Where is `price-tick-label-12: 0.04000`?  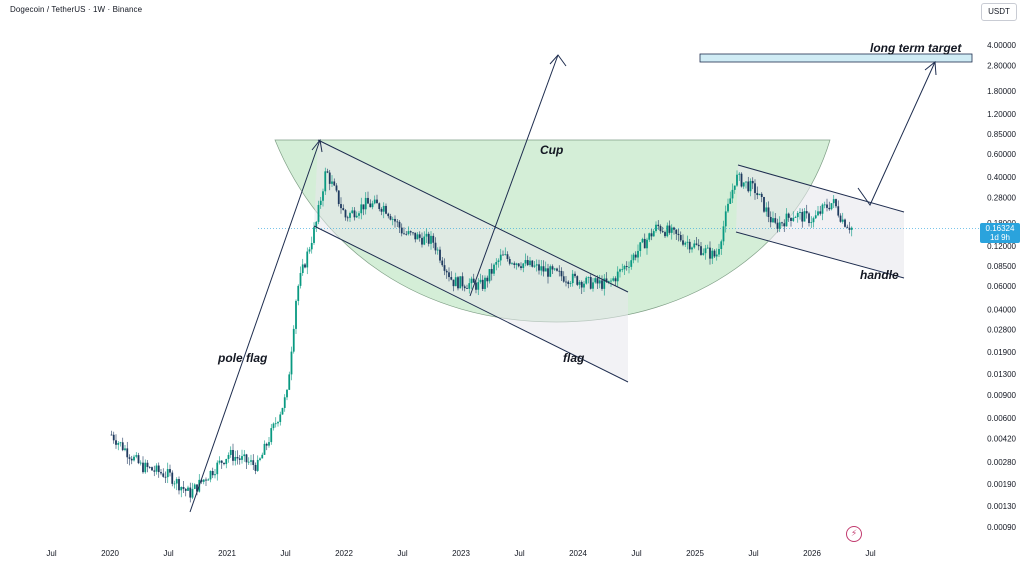
price-tick-label-12: 0.04000 is located at coordinates (1001, 309).